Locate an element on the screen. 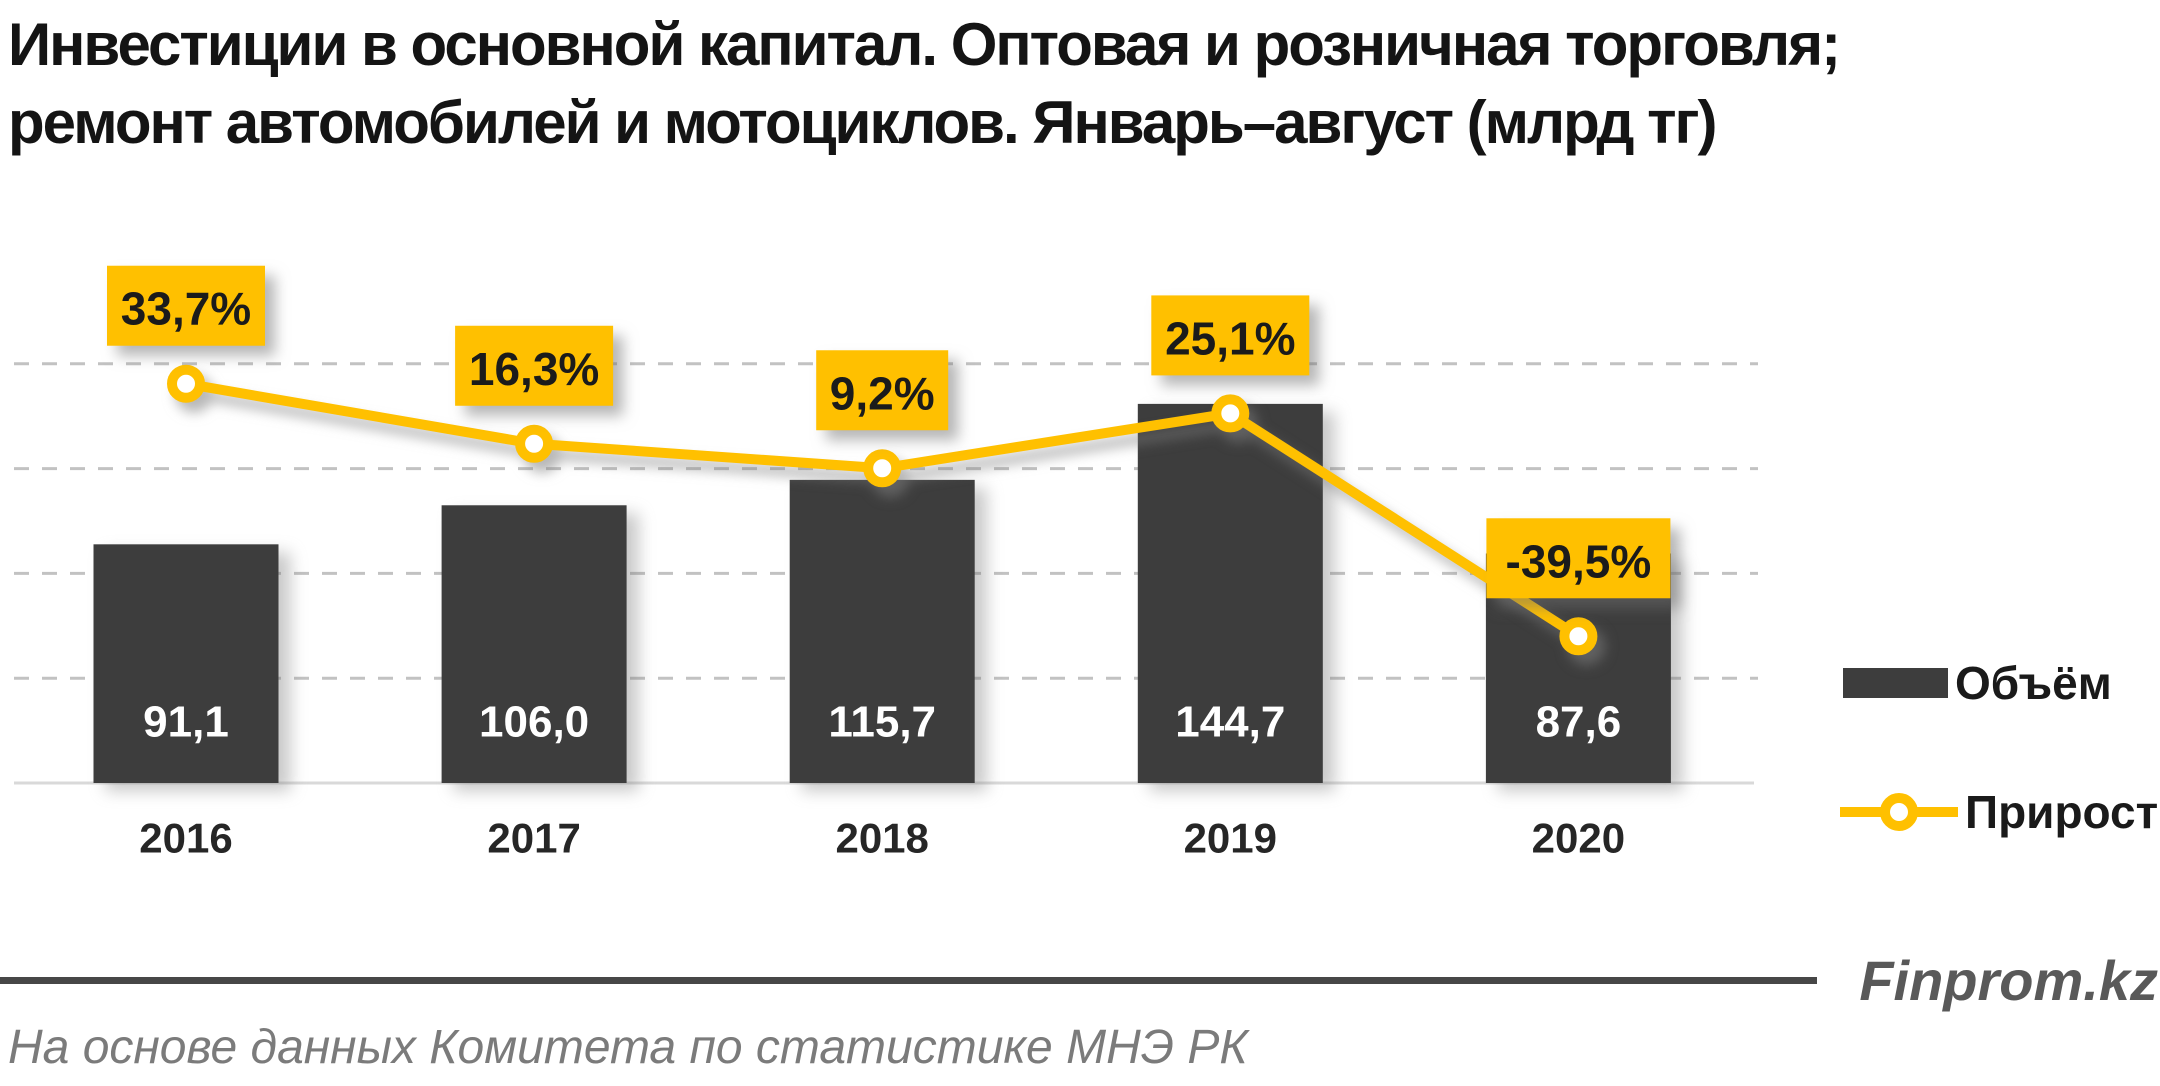  legend-label-growth: Прирост is located at coordinates (2062, 812).